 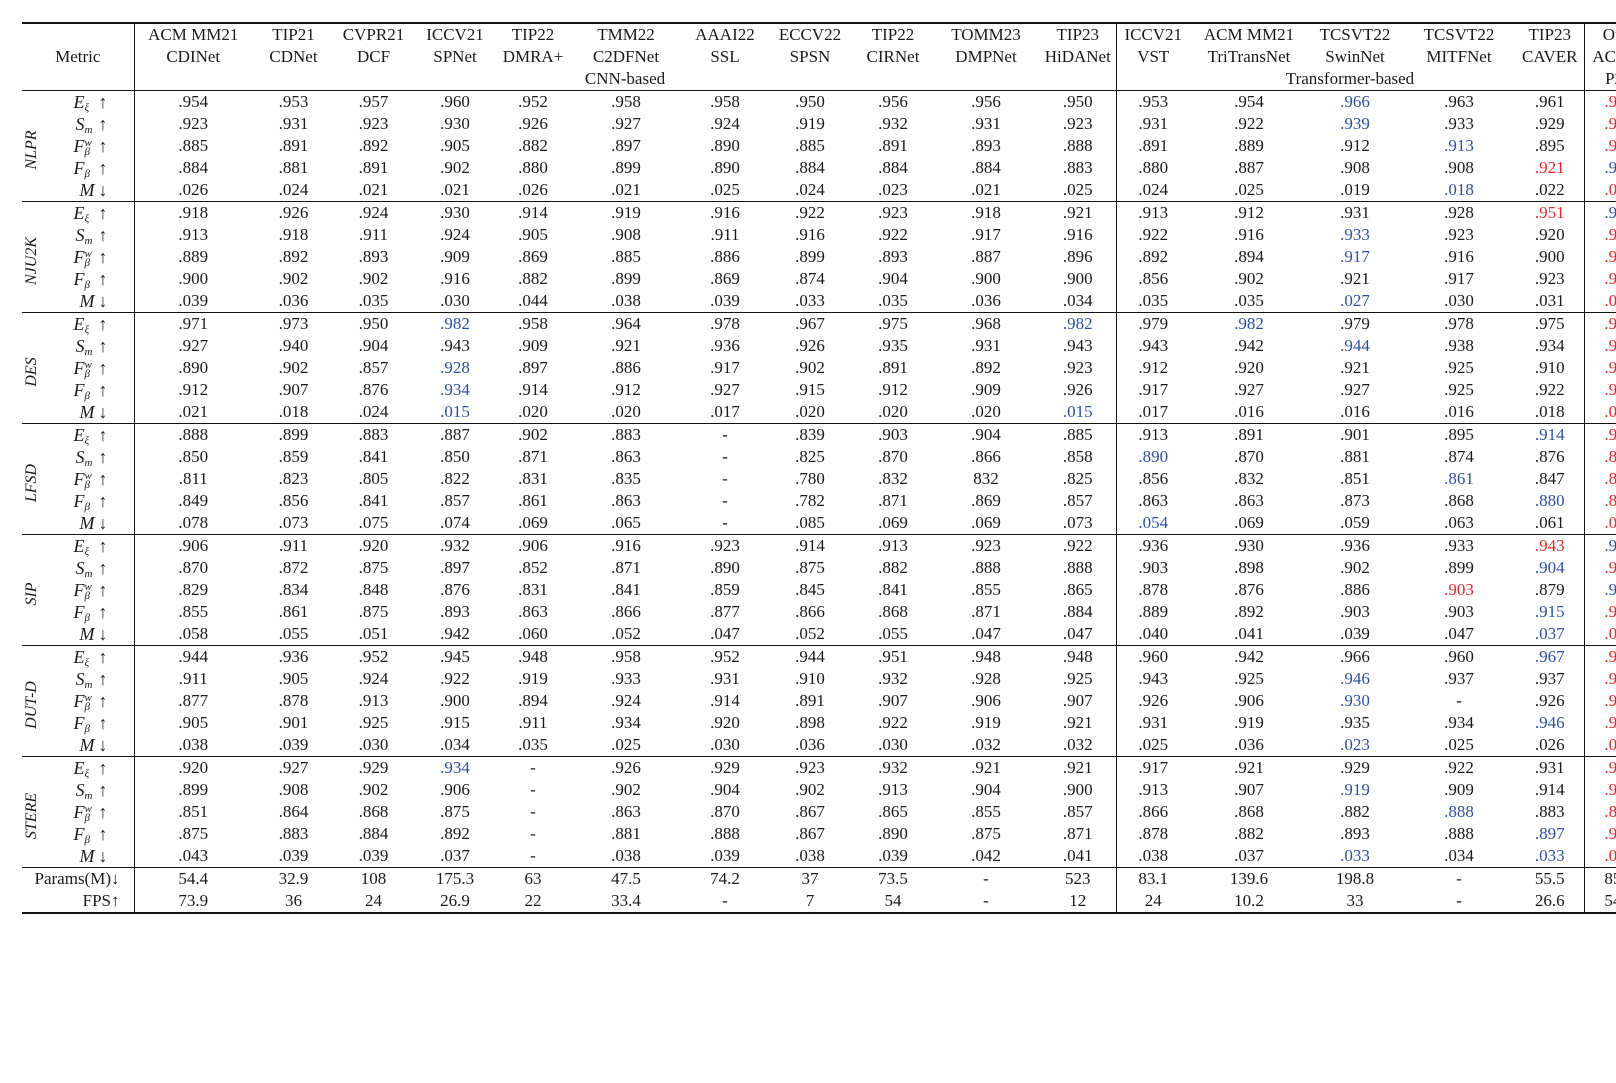 I want to click on score-cell: .901, so click(x=293, y=722).